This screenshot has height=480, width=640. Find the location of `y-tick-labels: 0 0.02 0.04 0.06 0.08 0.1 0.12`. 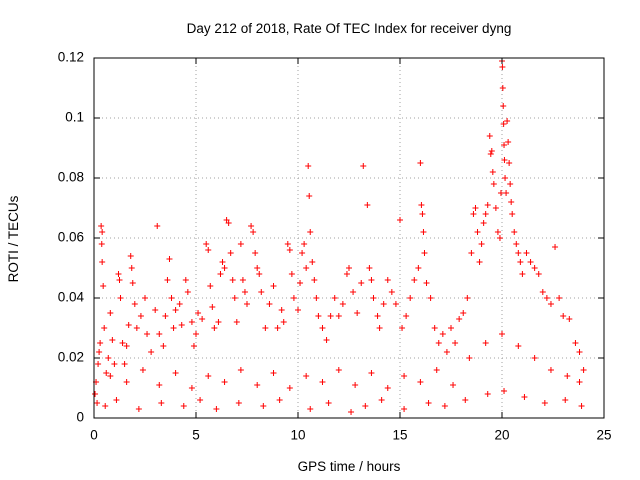

y-tick-labels: 0 0.02 0.04 0.06 0.08 0.1 0.12 is located at coordinates (71, 237).